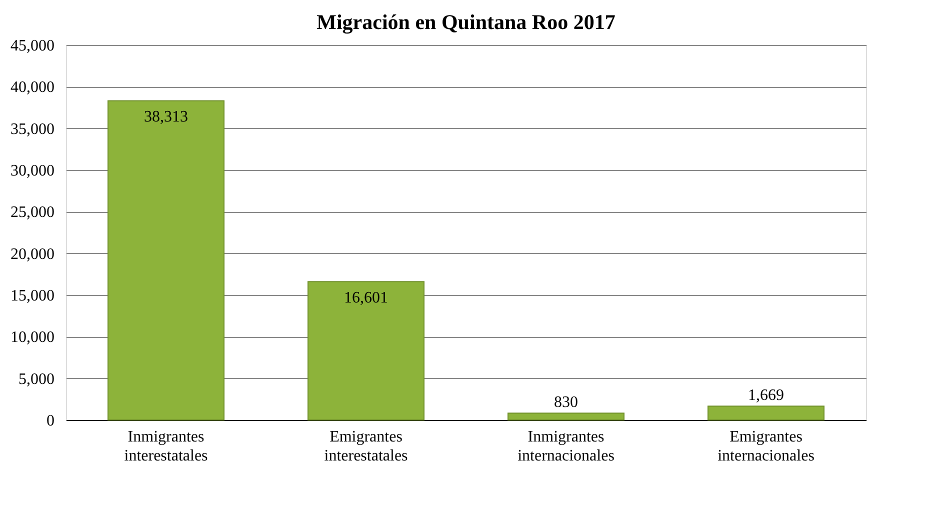 The height and width of the screenshot is (506, 951). I want to click on data-label: 1,669, so click(766, 395).